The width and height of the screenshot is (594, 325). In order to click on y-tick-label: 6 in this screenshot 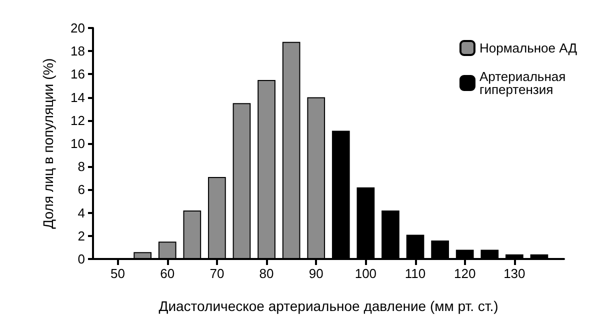, I will do `click(81, 190)`.